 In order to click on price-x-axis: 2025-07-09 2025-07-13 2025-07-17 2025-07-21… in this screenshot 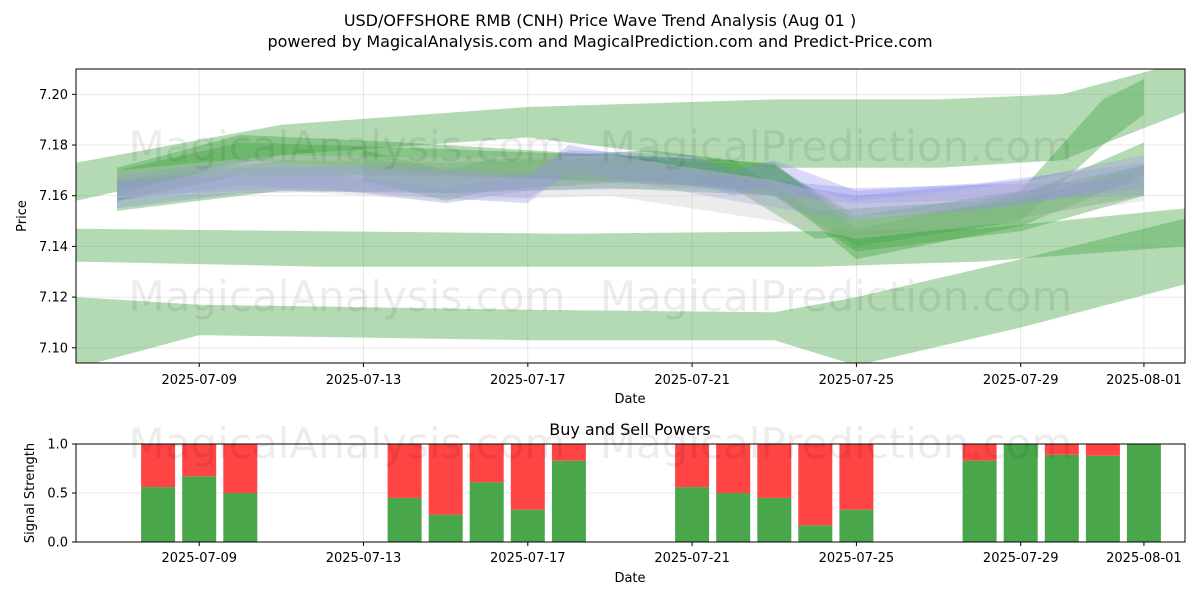, I will do `click(671, 375)`.